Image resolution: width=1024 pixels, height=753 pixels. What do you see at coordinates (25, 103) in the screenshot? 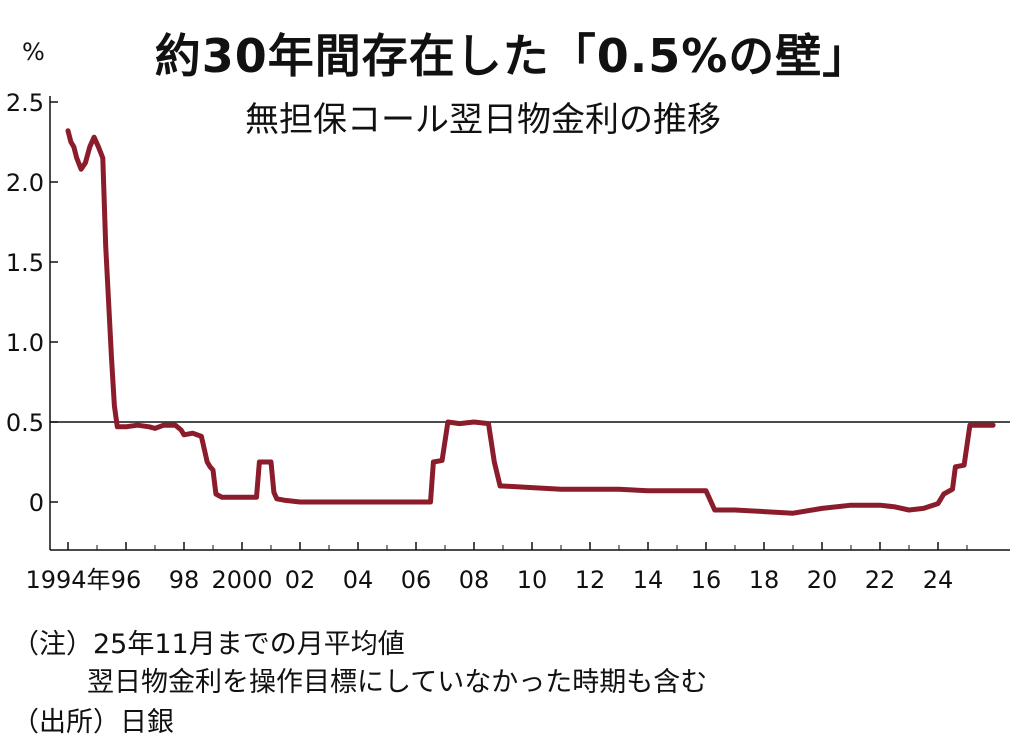
I see `y-tick-label: 2.5` at bounding box center [25, 103].